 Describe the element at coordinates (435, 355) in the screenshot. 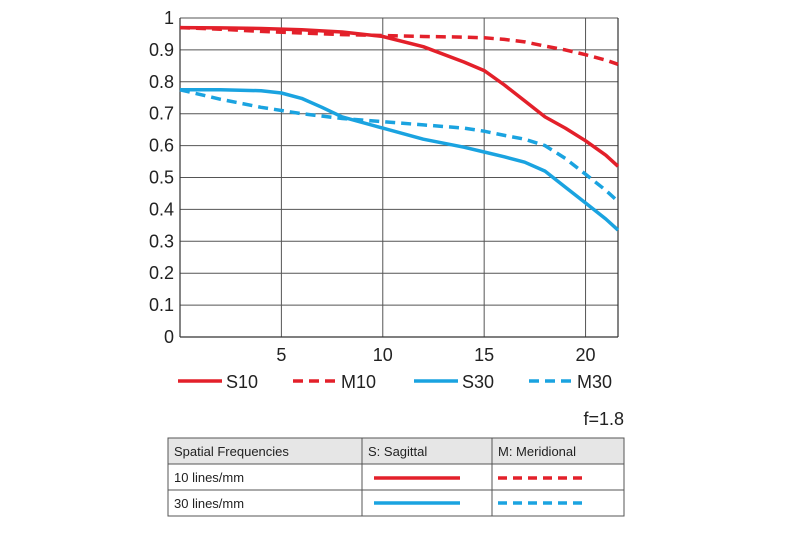

I see `x-axis-ticks: 5 10 15 20` at that location.